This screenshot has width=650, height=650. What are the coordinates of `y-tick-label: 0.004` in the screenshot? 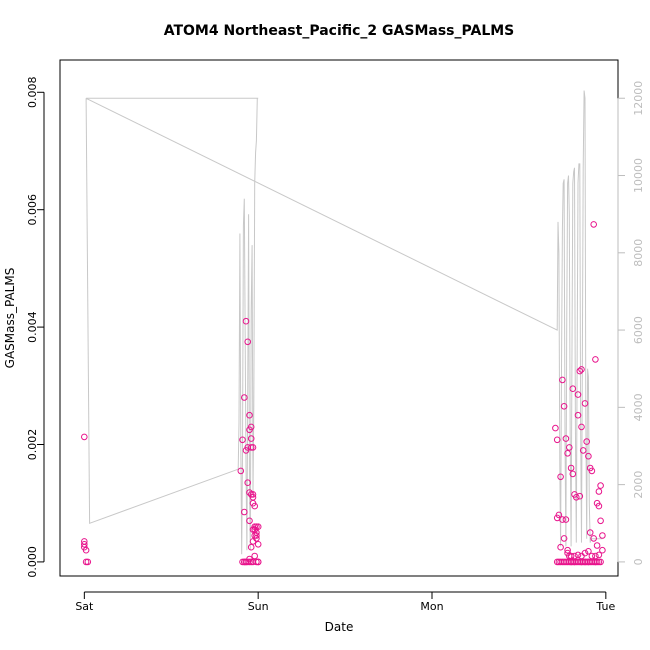 It's located at (32, 327).